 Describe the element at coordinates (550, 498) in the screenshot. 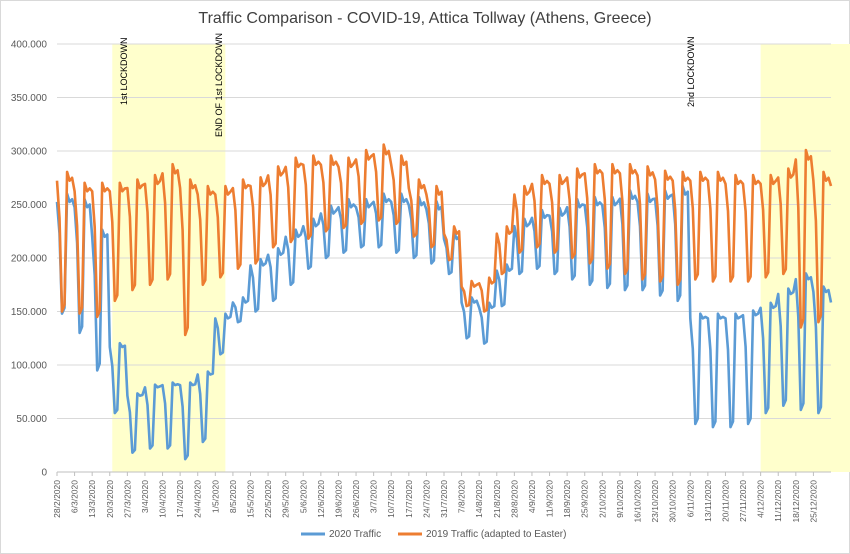

I see `x-tick-label: 11/9/2020` at that location.